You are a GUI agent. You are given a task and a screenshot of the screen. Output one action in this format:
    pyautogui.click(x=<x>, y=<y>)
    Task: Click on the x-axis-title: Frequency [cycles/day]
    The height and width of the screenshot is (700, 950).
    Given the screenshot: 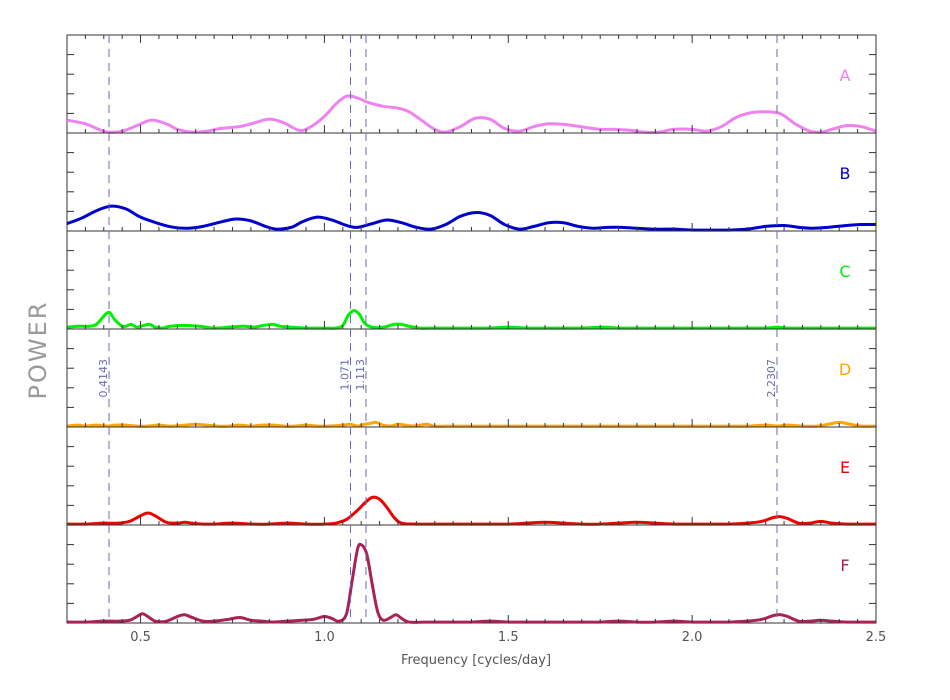 What is the action you would take?
    pyautogui.click(x=476, y=660)
    